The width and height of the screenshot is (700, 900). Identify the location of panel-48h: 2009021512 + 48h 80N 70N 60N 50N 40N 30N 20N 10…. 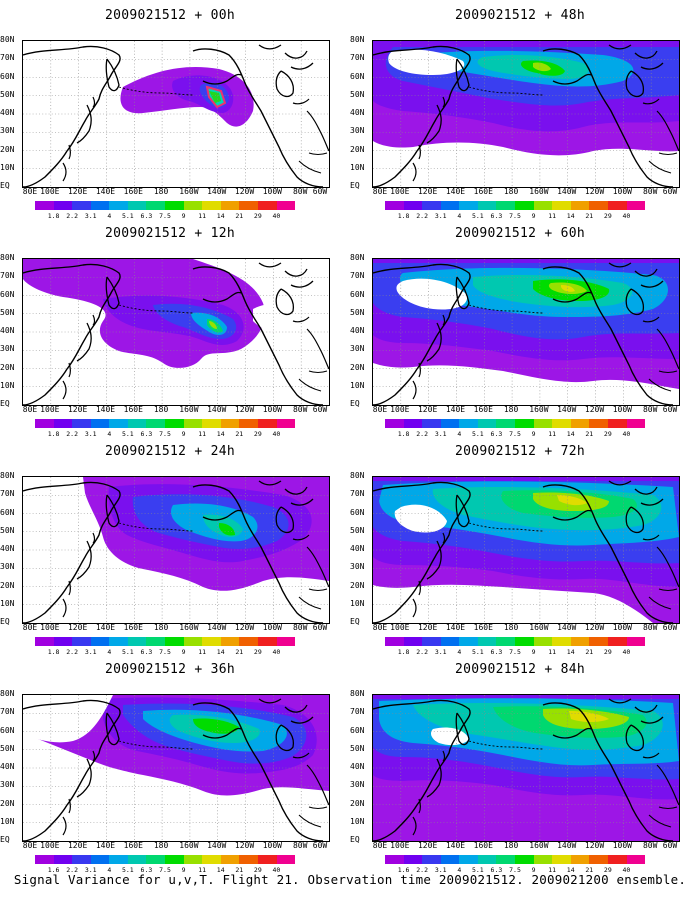
(520, 115).